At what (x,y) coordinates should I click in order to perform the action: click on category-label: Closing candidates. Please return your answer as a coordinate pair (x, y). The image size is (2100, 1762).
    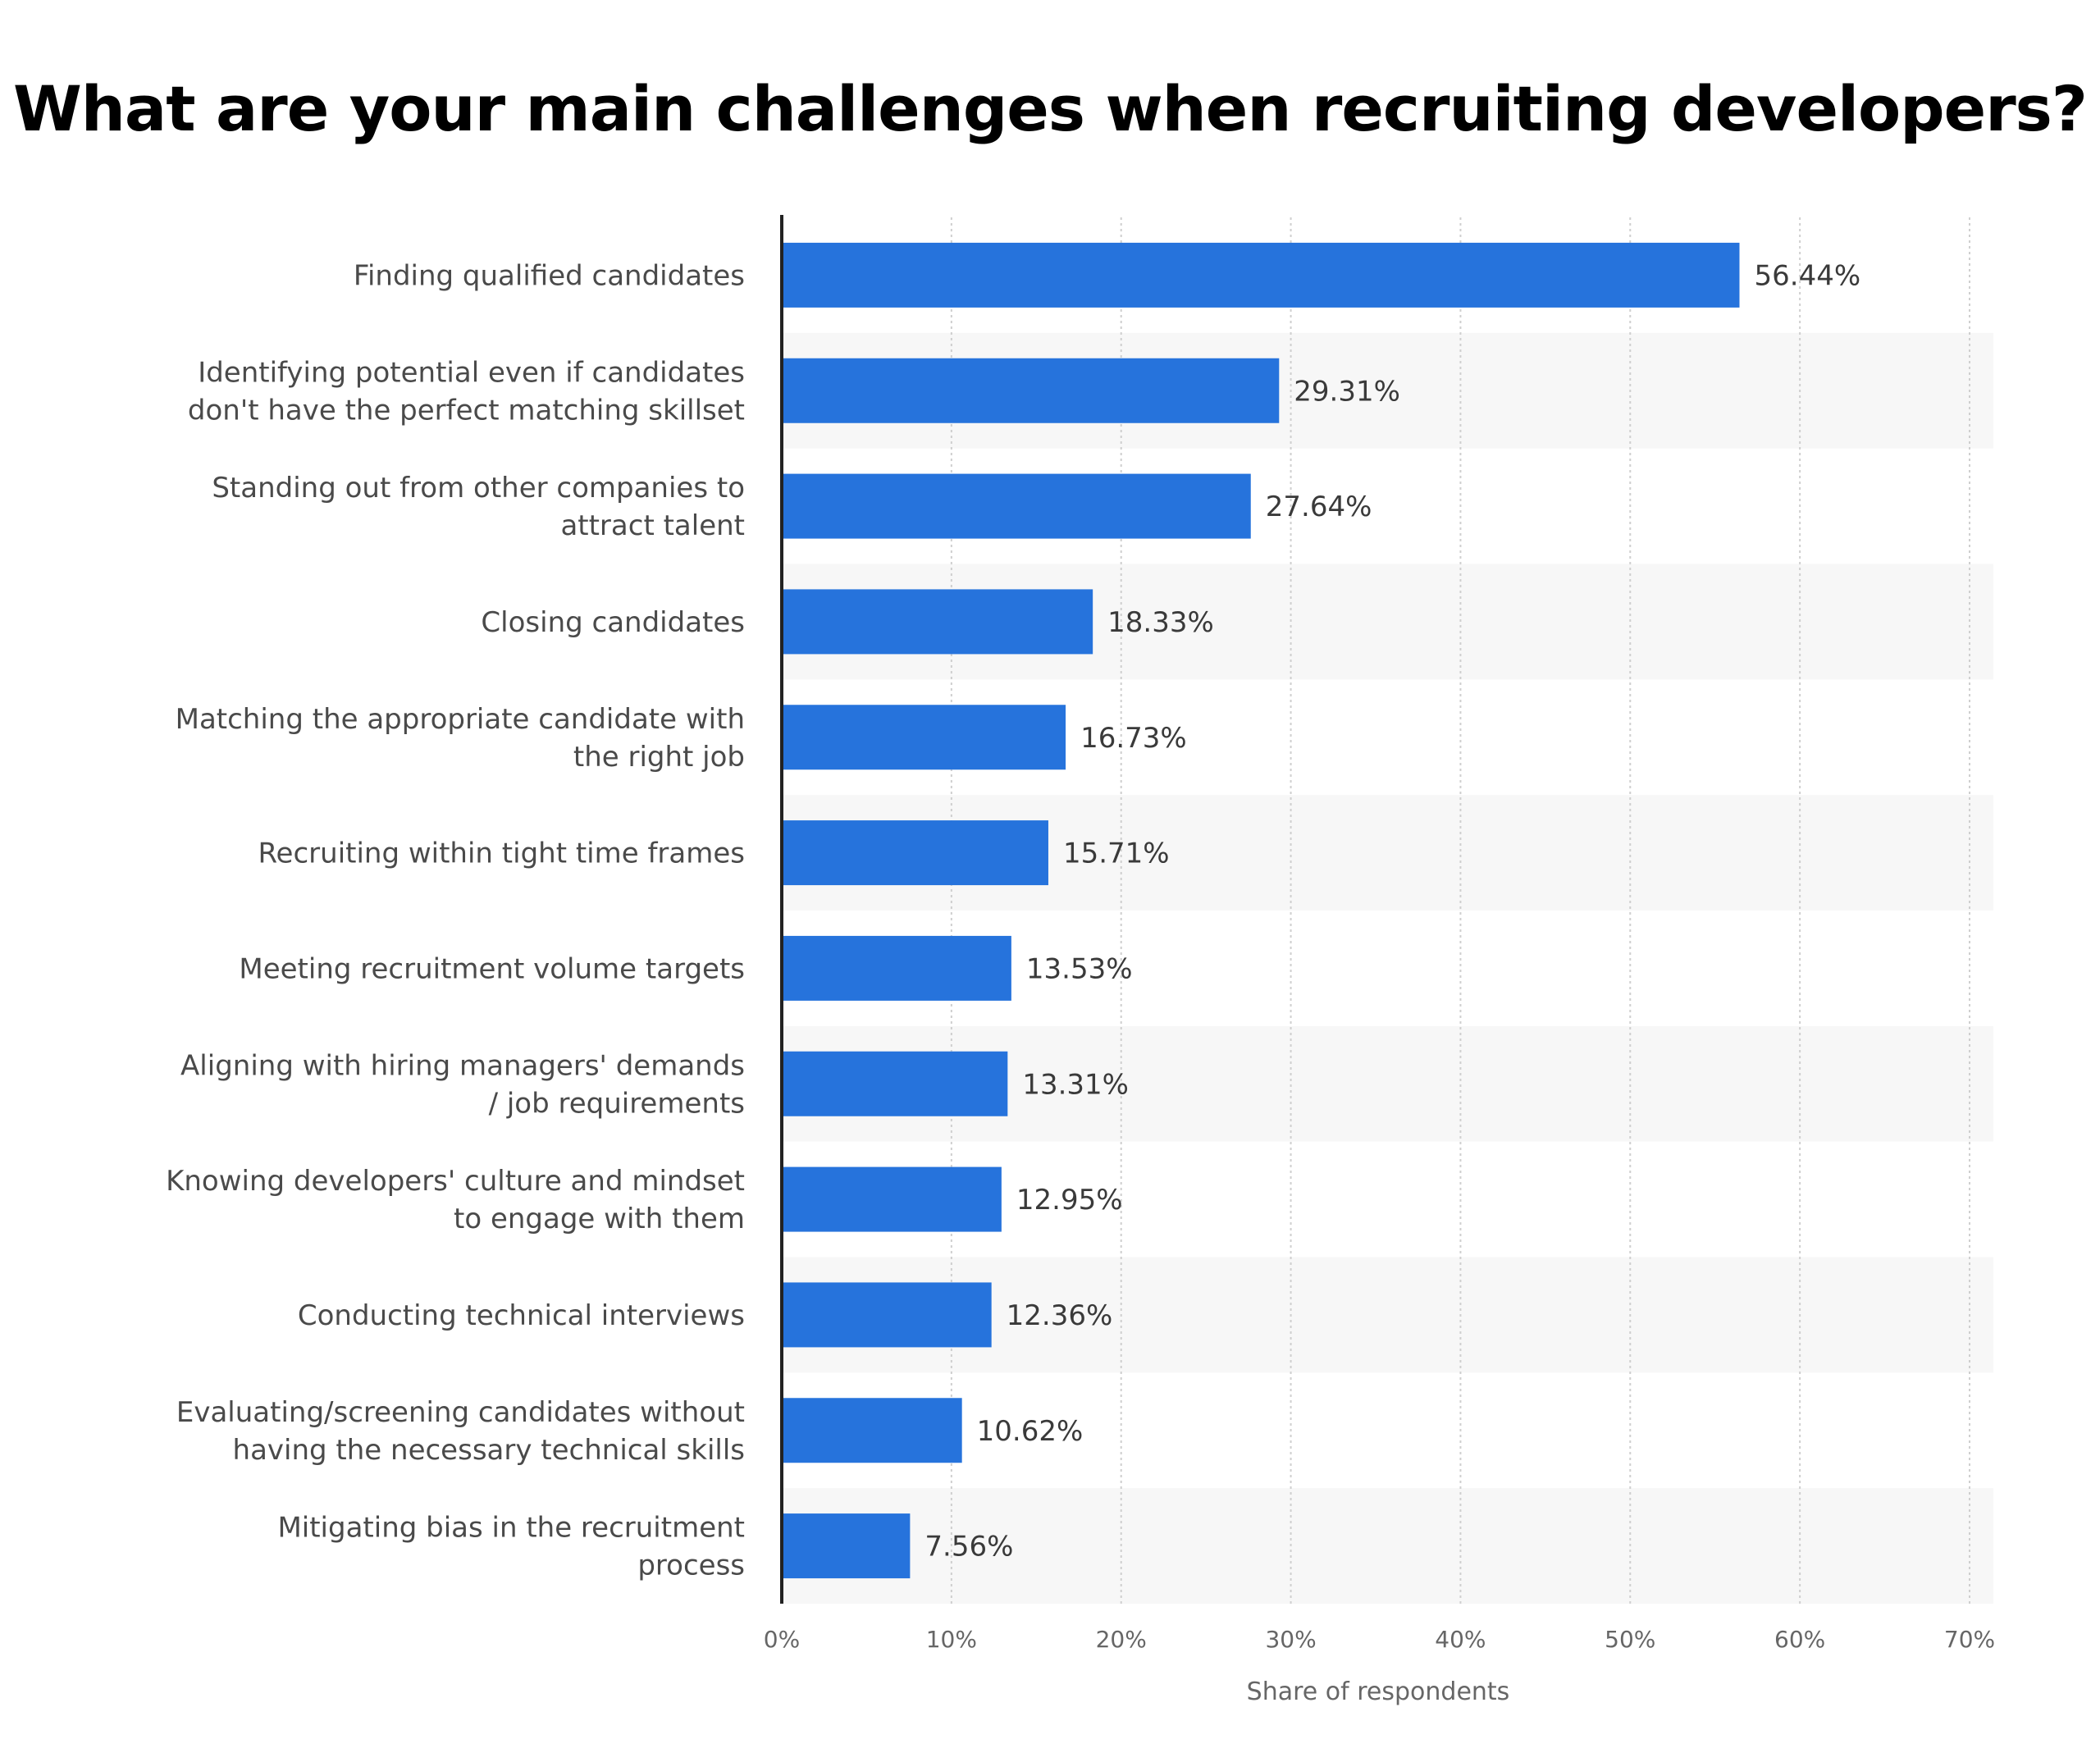
    Looking at the image, I should click on (613, 622).